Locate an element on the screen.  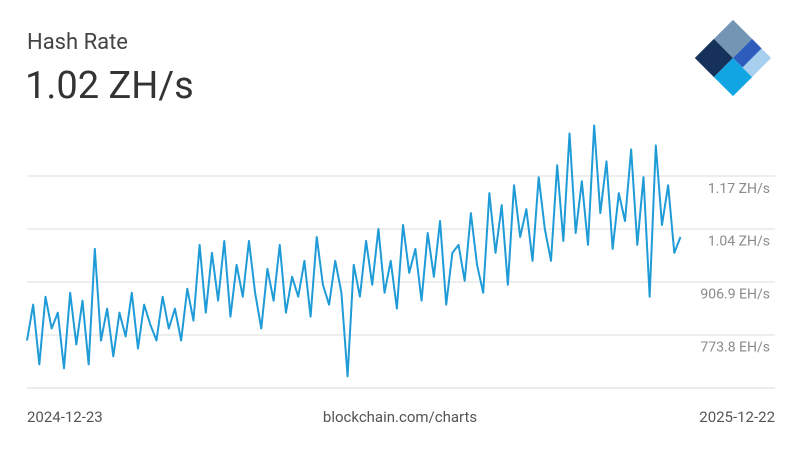
current-value: 1.02 ZH/s is located at coordinates (109, 86).